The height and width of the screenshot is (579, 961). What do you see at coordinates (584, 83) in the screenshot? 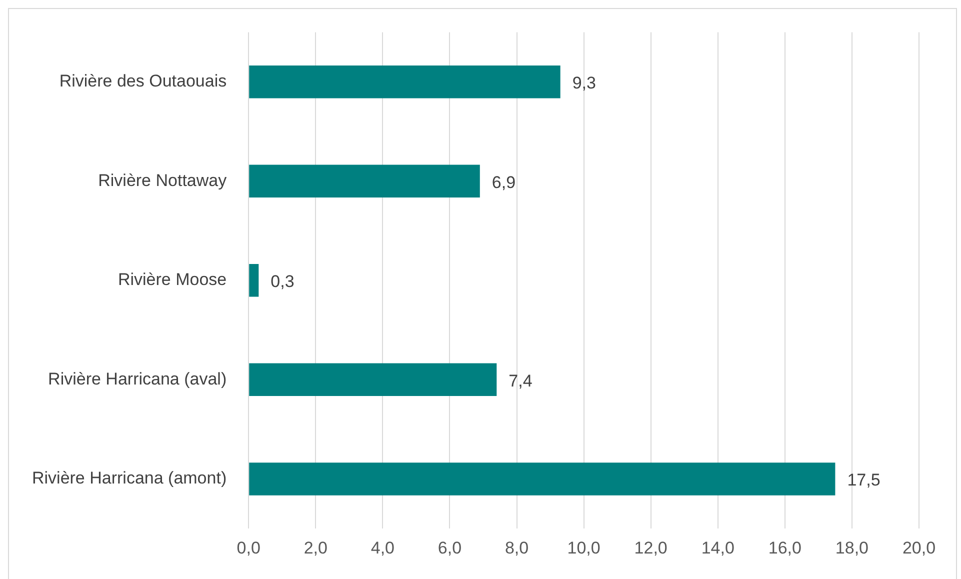
I see `data-label: 9,3` at bounding box center [584, 83].